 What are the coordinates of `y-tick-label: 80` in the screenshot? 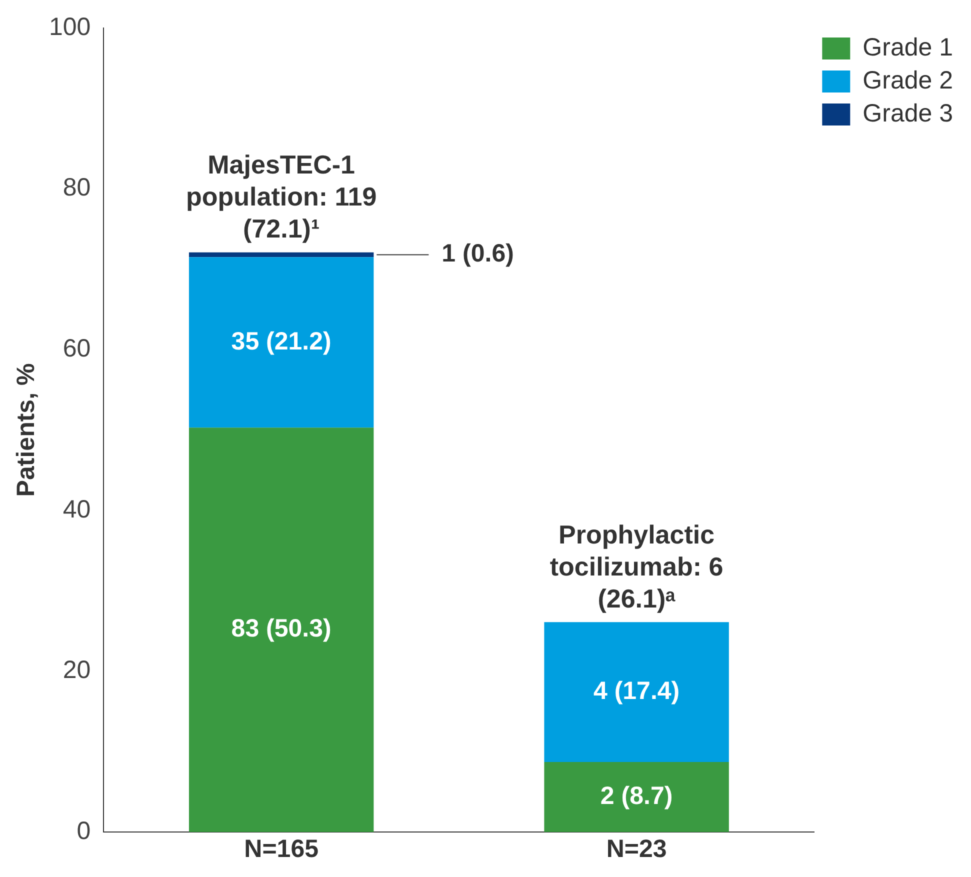 It's located at (76, 188).